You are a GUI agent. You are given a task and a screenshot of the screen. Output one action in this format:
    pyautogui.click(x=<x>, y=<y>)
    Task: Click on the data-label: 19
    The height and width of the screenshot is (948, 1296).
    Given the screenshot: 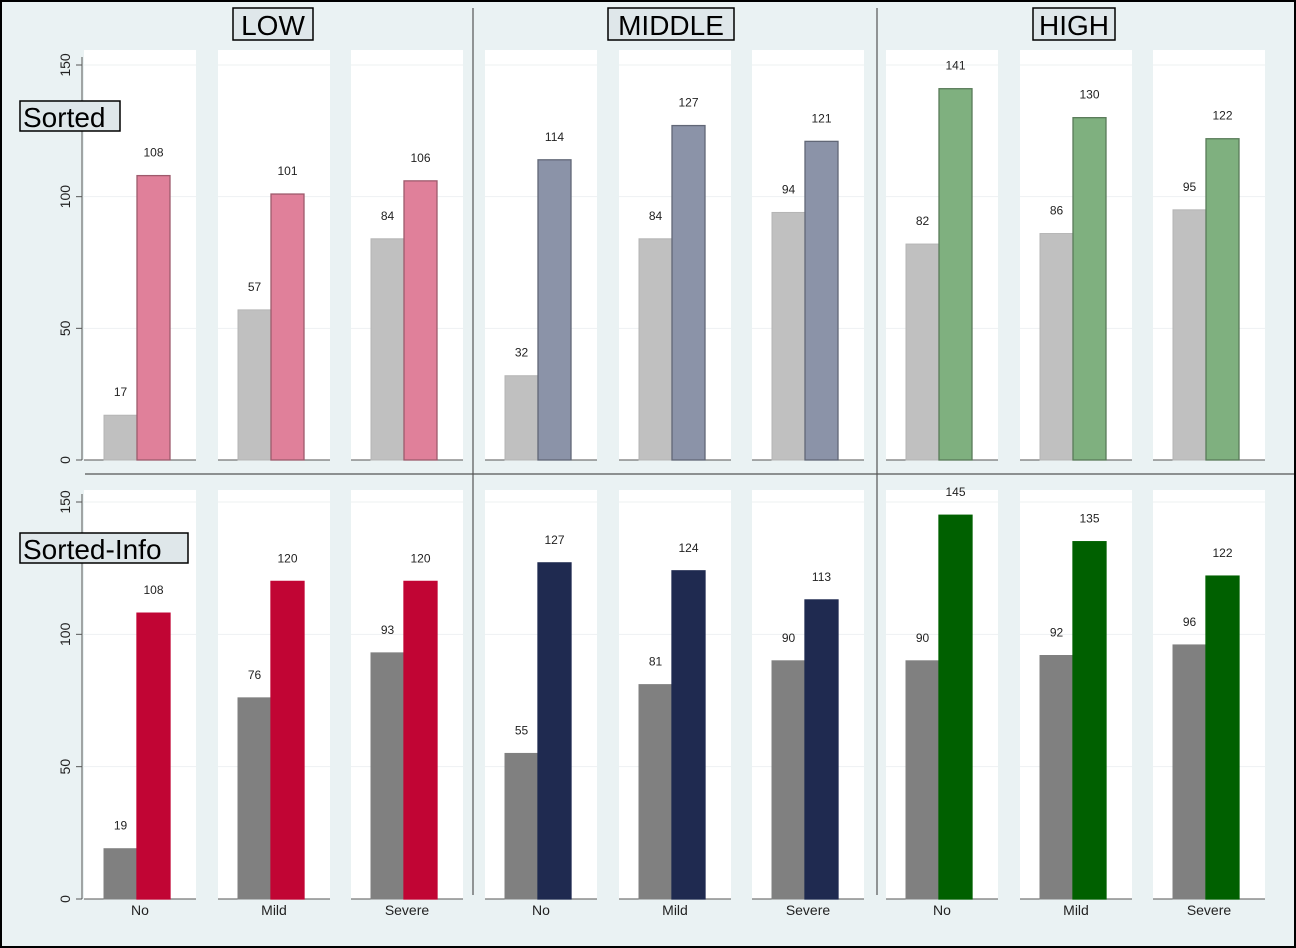 What is the action you would take?
    pyautogui.click(x=121, y=826)
    